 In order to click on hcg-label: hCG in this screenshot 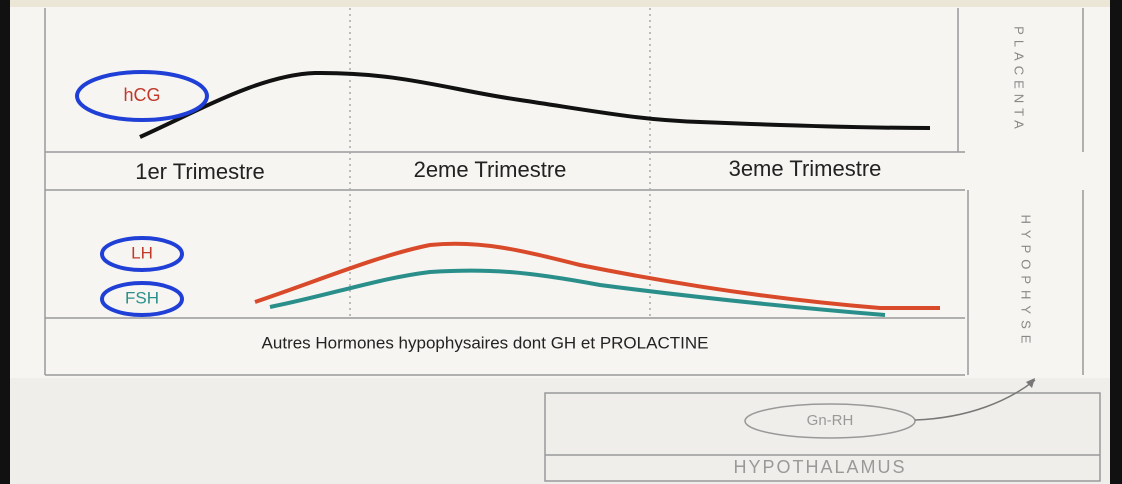, I will do `click(141, 95)`.